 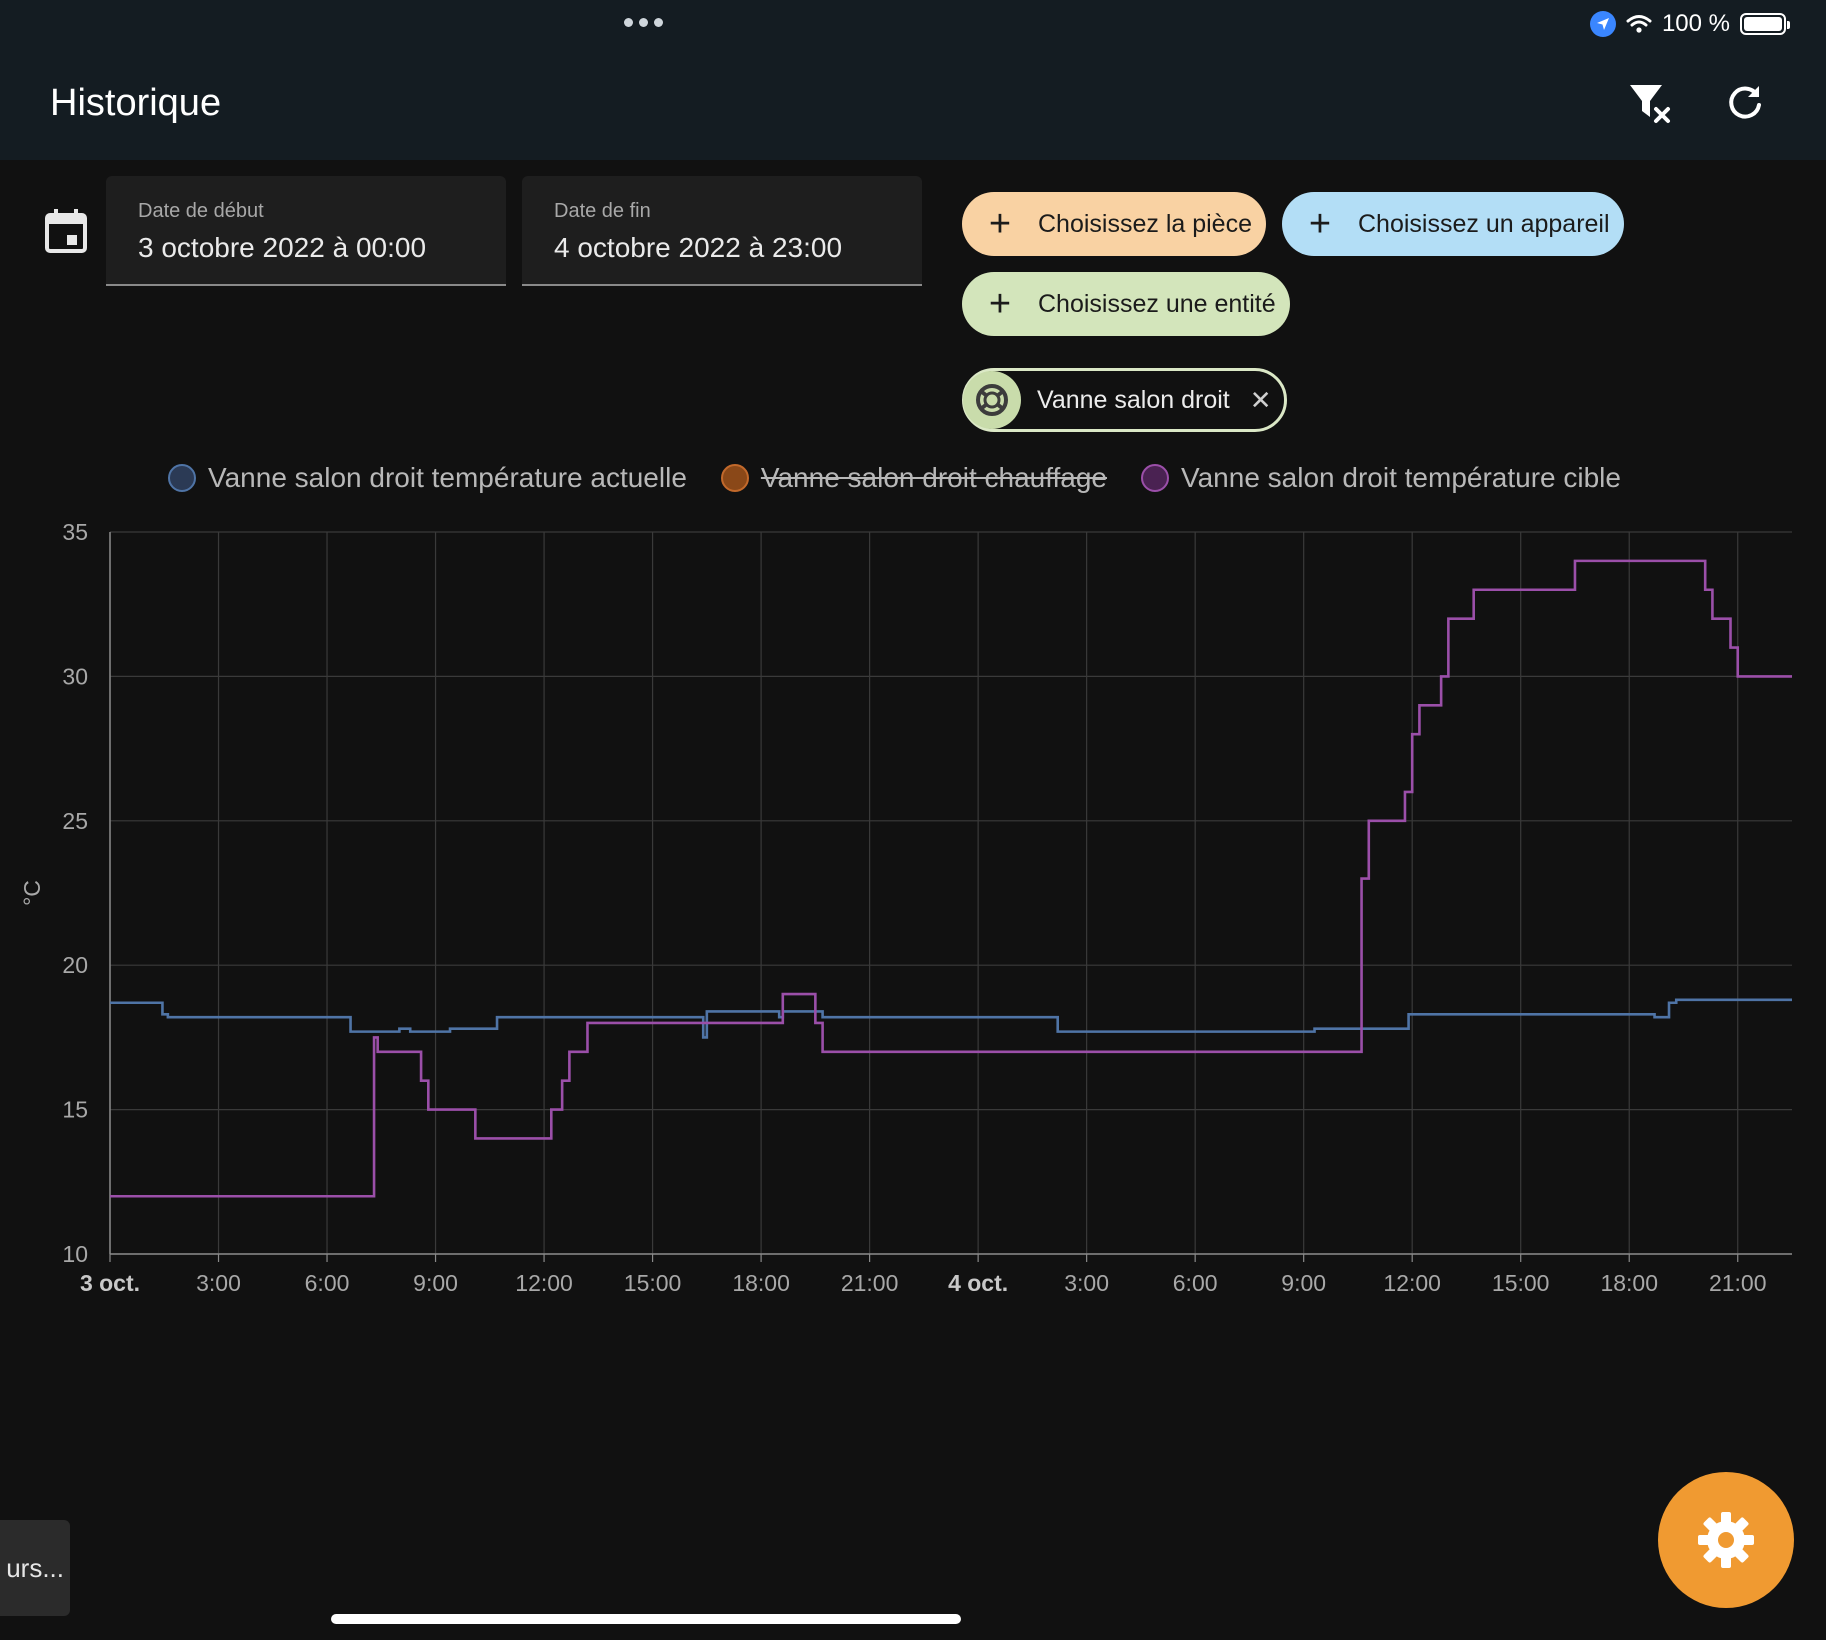 What do you see at coordinates (75, 532) in the screenshot?
I see `y-tick-label: 35` at bounding box center [75, 532].